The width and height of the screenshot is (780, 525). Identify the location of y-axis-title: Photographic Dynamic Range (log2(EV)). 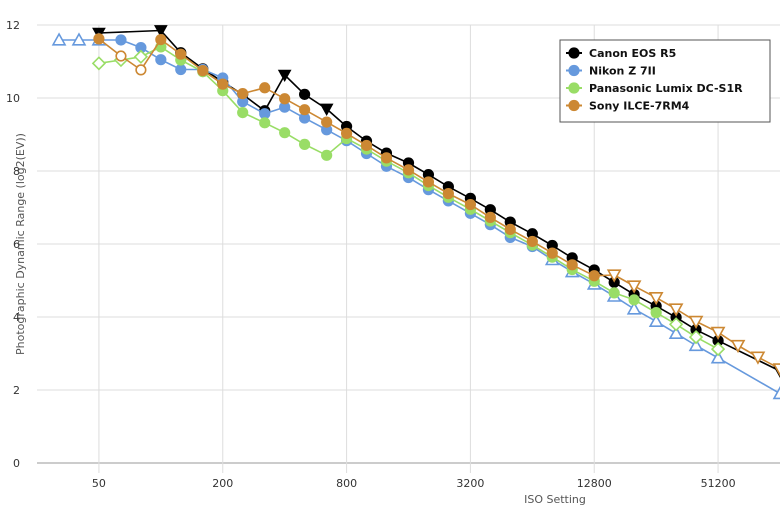
(20, 244).